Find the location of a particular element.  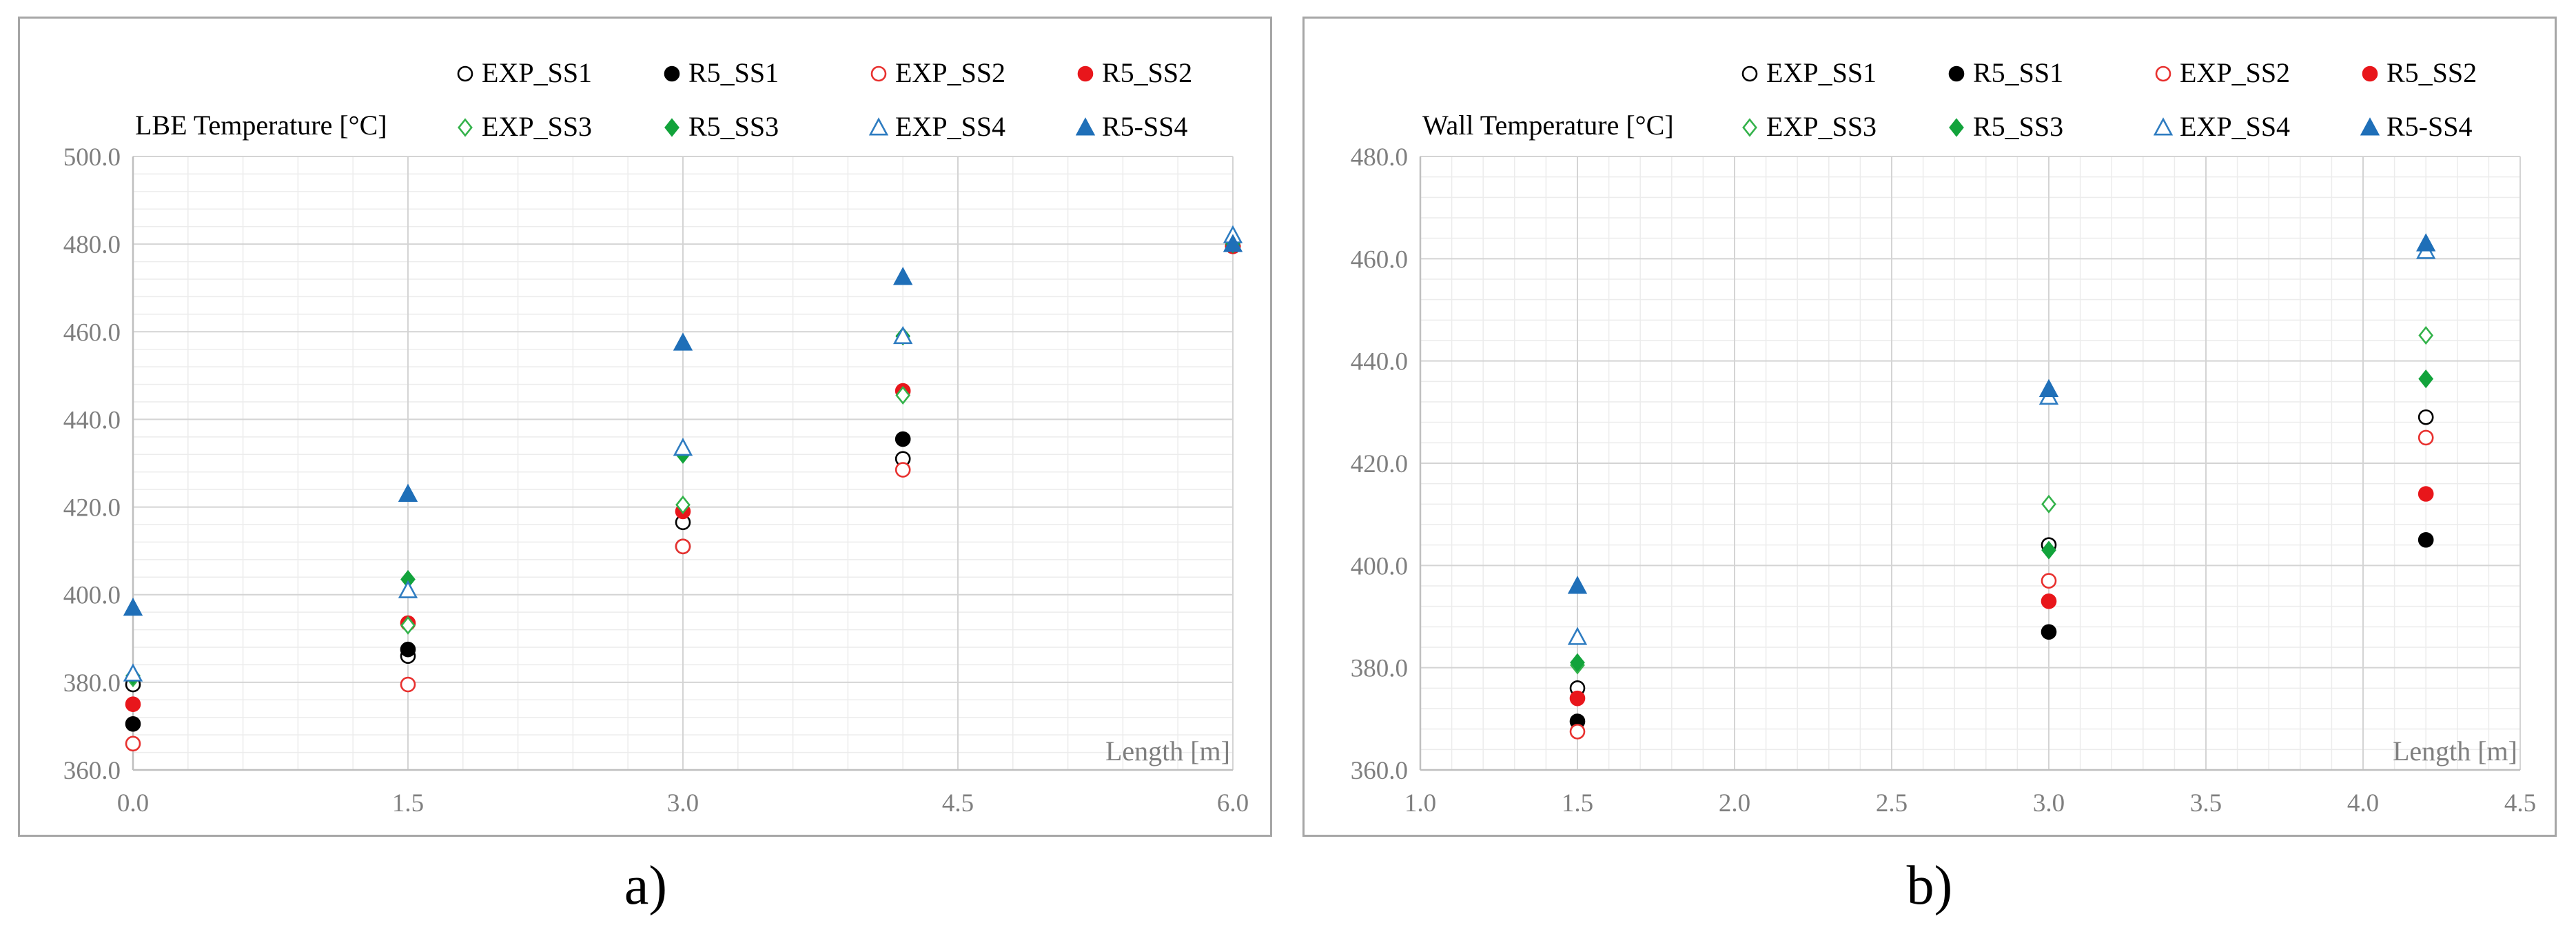

chart-a-legend-label: EXP_SS2 is located at coordinates (950, 72).